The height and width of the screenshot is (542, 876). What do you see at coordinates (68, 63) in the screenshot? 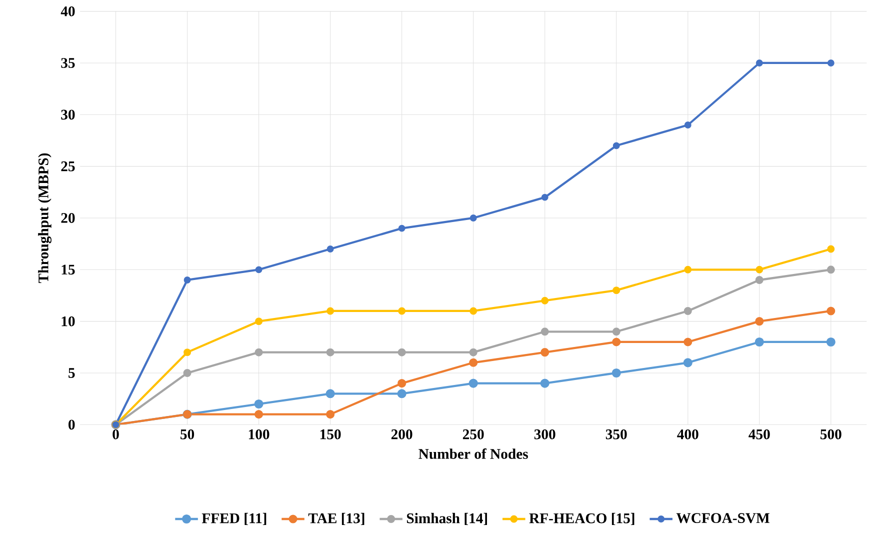
I see `y-tick-label: 35` at bounding box center [68, 63].